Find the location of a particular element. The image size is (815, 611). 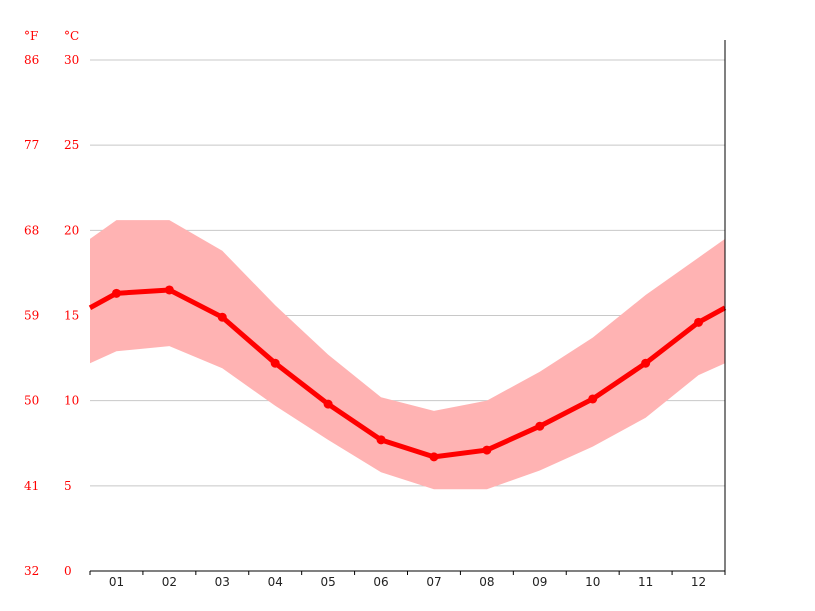

y-tick-c: 15 is located at coordinates (71, 316).